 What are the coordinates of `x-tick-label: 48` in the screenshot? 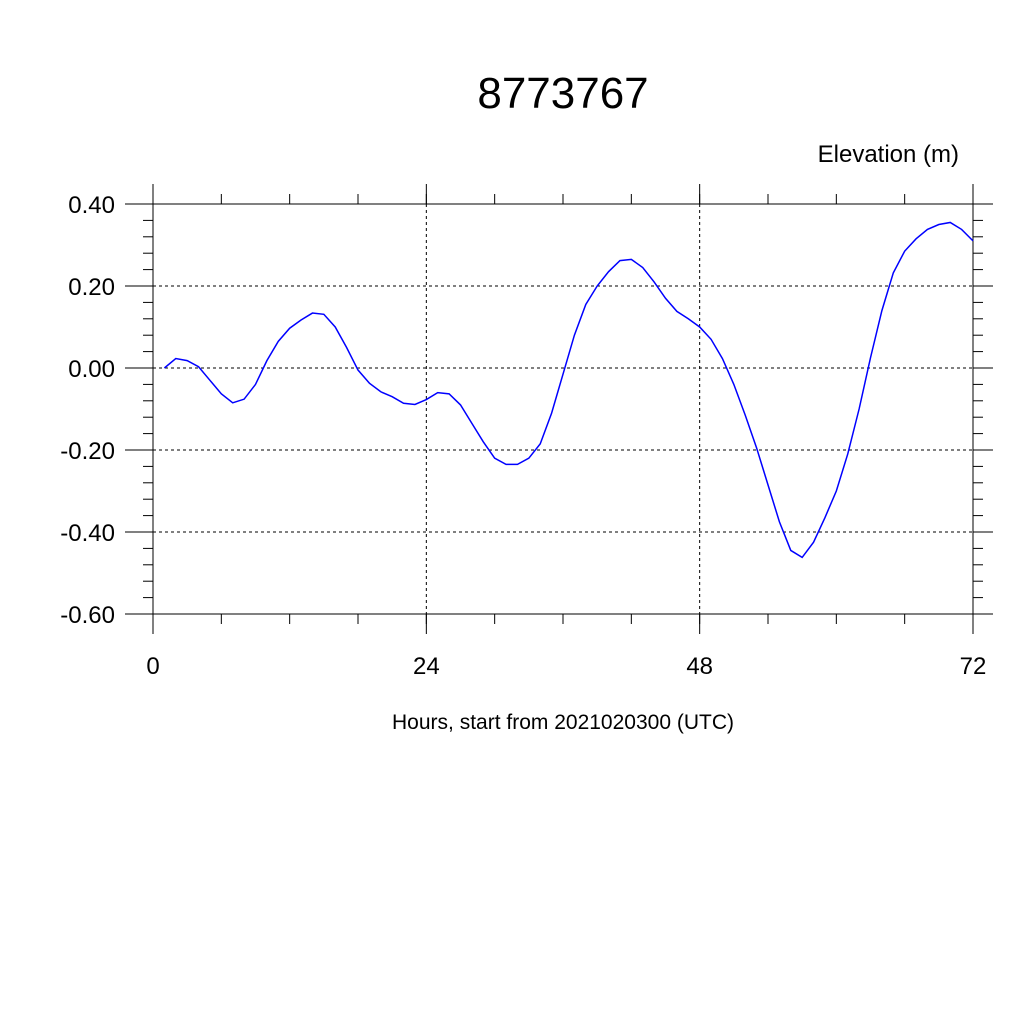 It's located at (699, 666).